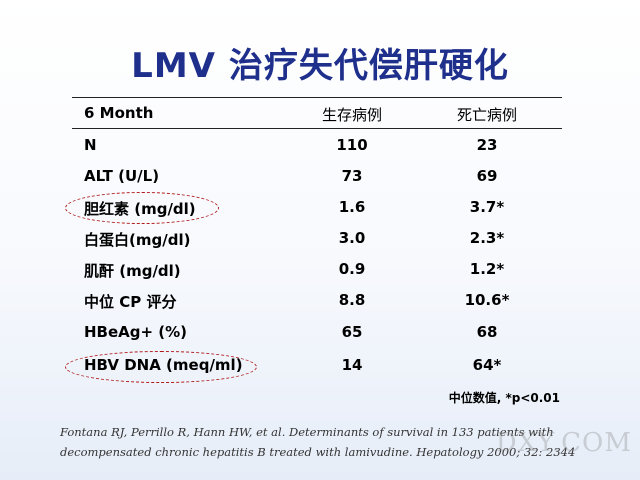  What do you see at coordinates (487, 207) in the screenshot?
I see `row-death-value: 3.7*` at bounding box center [487, 207].